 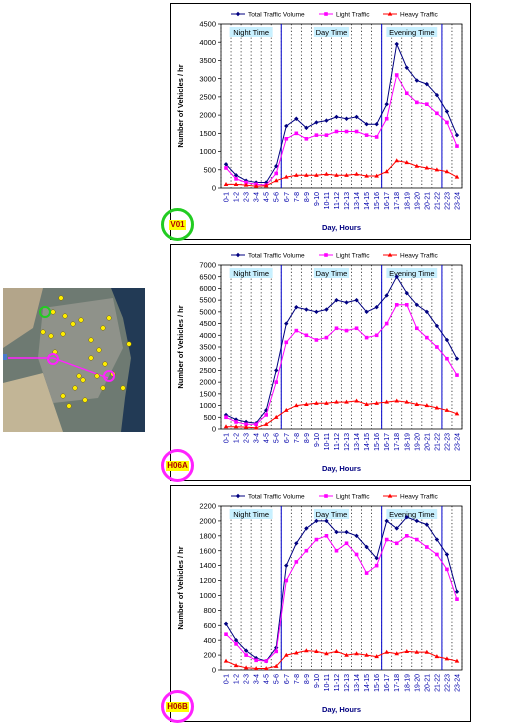 I want to click on y-tick-label: 2000, so click(x=207, y=521).